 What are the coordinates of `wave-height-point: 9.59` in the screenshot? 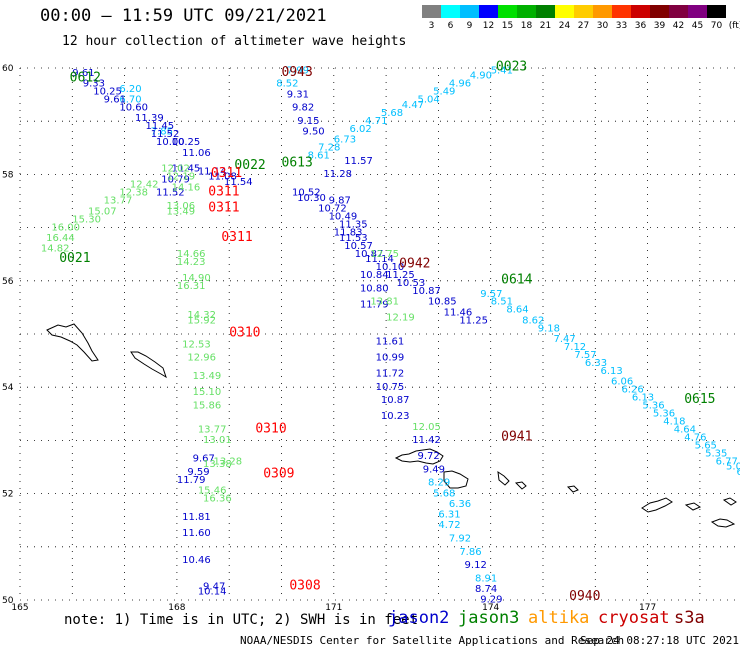 It's located at (198, 472).